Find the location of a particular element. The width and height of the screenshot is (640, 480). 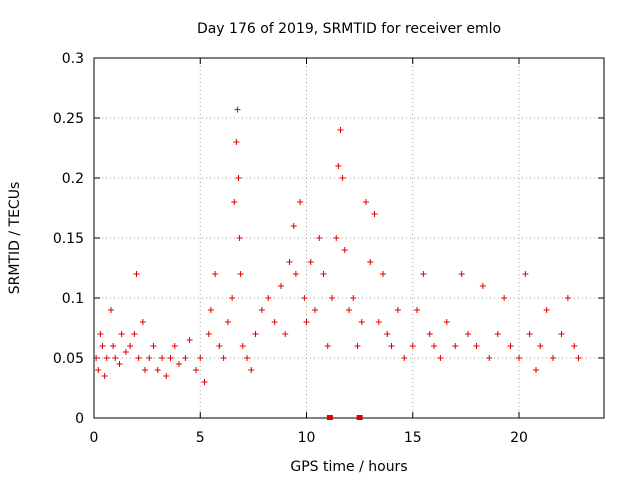

x-tick-label: 5 is located at coordinates (200, 438).